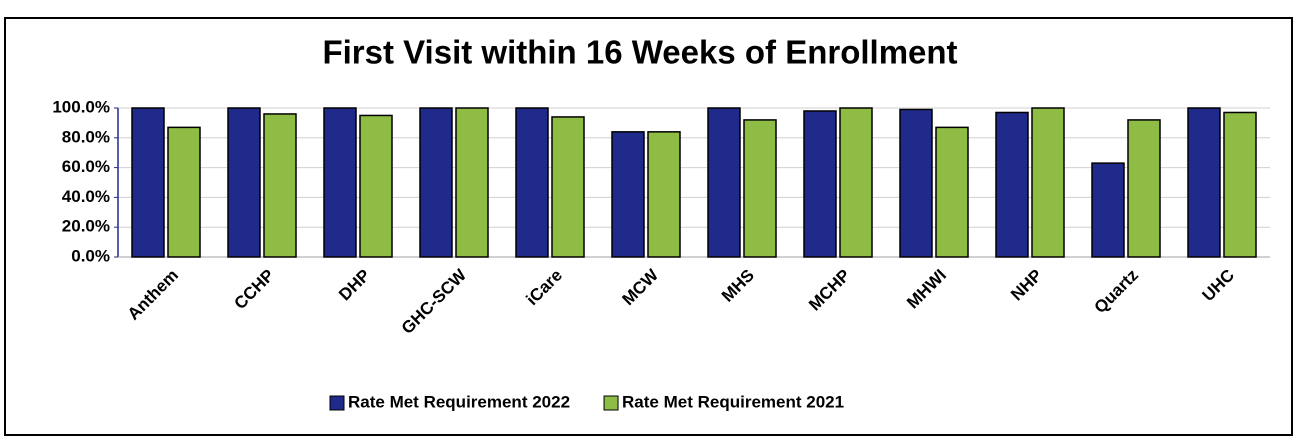  What do you see at coordinates (86, 196) in the screenshot?
I see `y-tick-label: 40.0%` at bounding box center [86, 196].